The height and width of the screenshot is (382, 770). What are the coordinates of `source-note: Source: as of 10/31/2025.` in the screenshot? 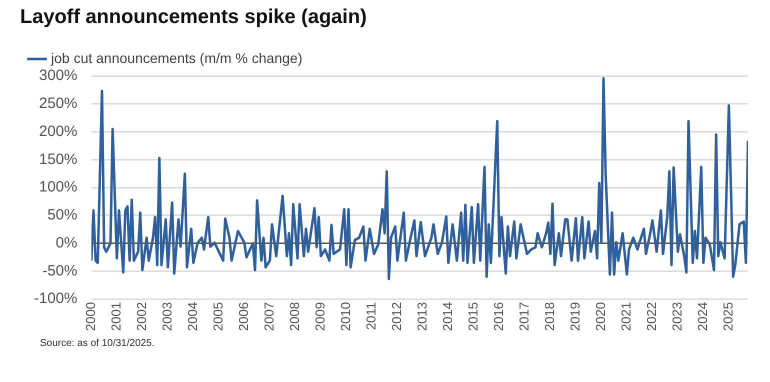 It's located at (97, 343).